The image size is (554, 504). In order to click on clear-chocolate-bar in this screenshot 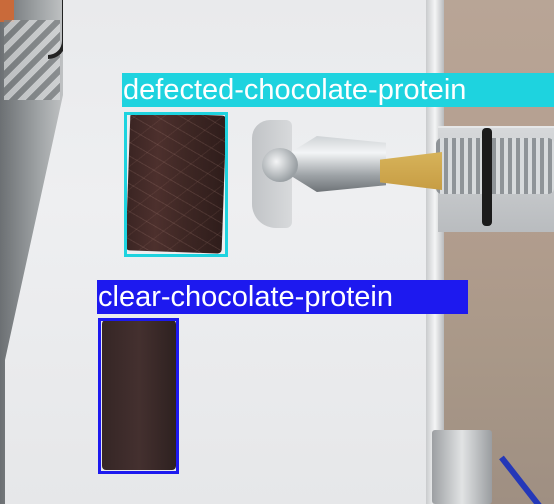, I will do `click(139, 395)`.